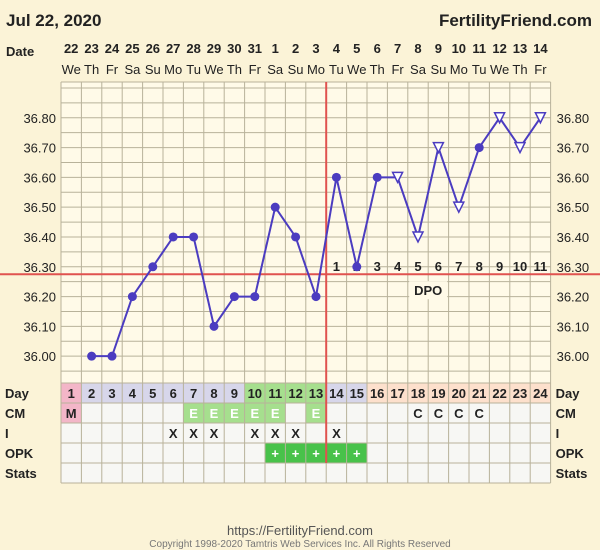  I want to click on date-row-label: Date, so click(20, 51).